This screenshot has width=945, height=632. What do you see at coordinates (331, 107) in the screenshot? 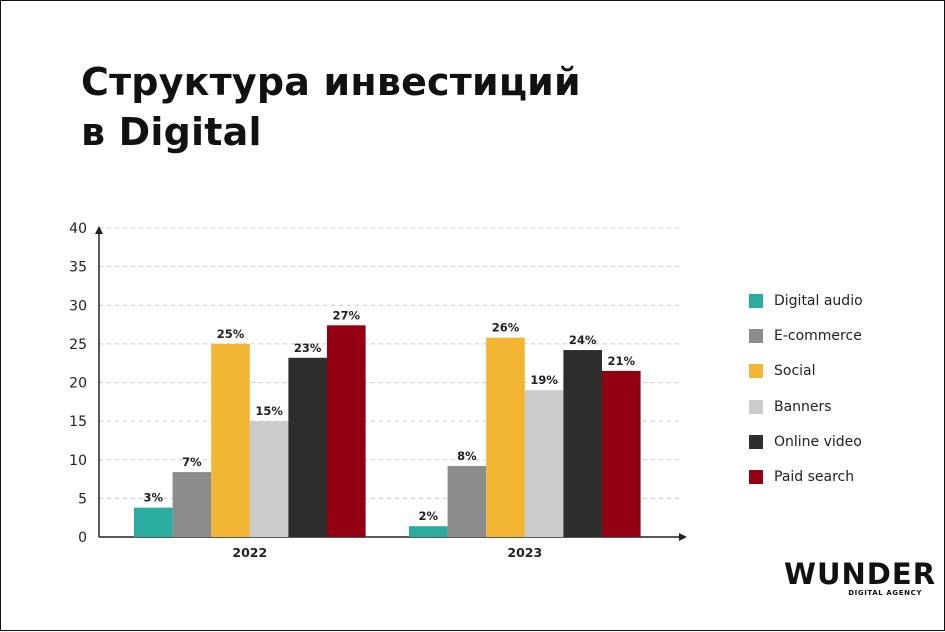
I see `page-title: Структура инвестиций в Digital` at bounding box center [331, 107].